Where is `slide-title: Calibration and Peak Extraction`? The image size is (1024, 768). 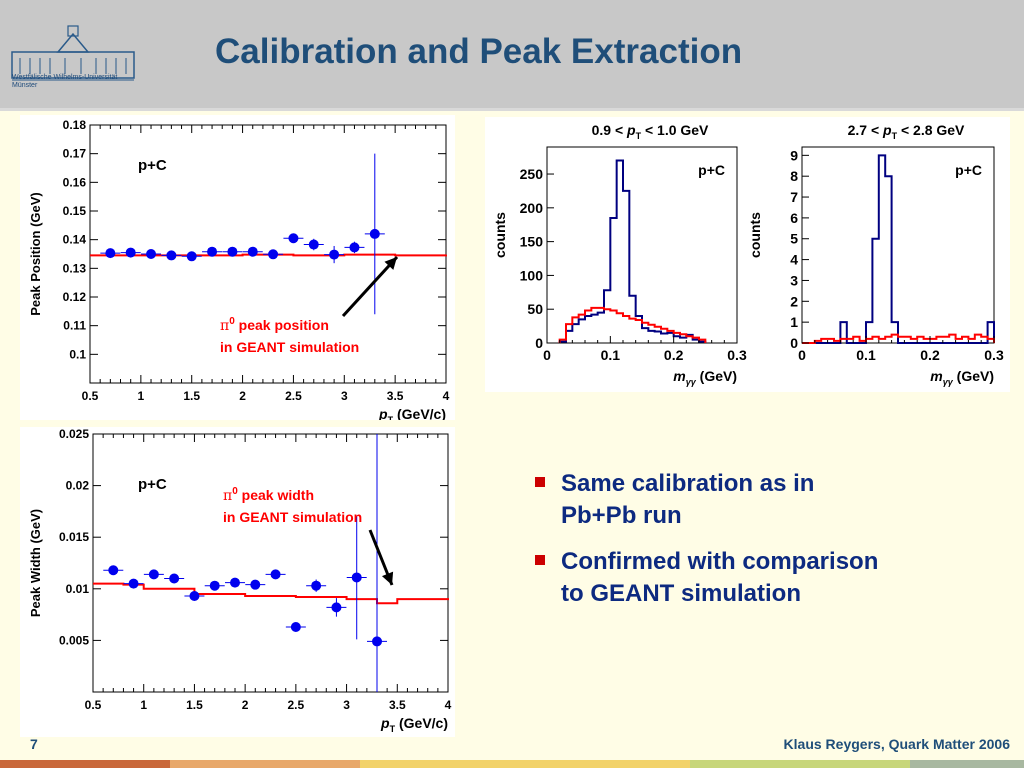
slide-title: Calibration and Peak Extraction is located at coordinates (479, 51).